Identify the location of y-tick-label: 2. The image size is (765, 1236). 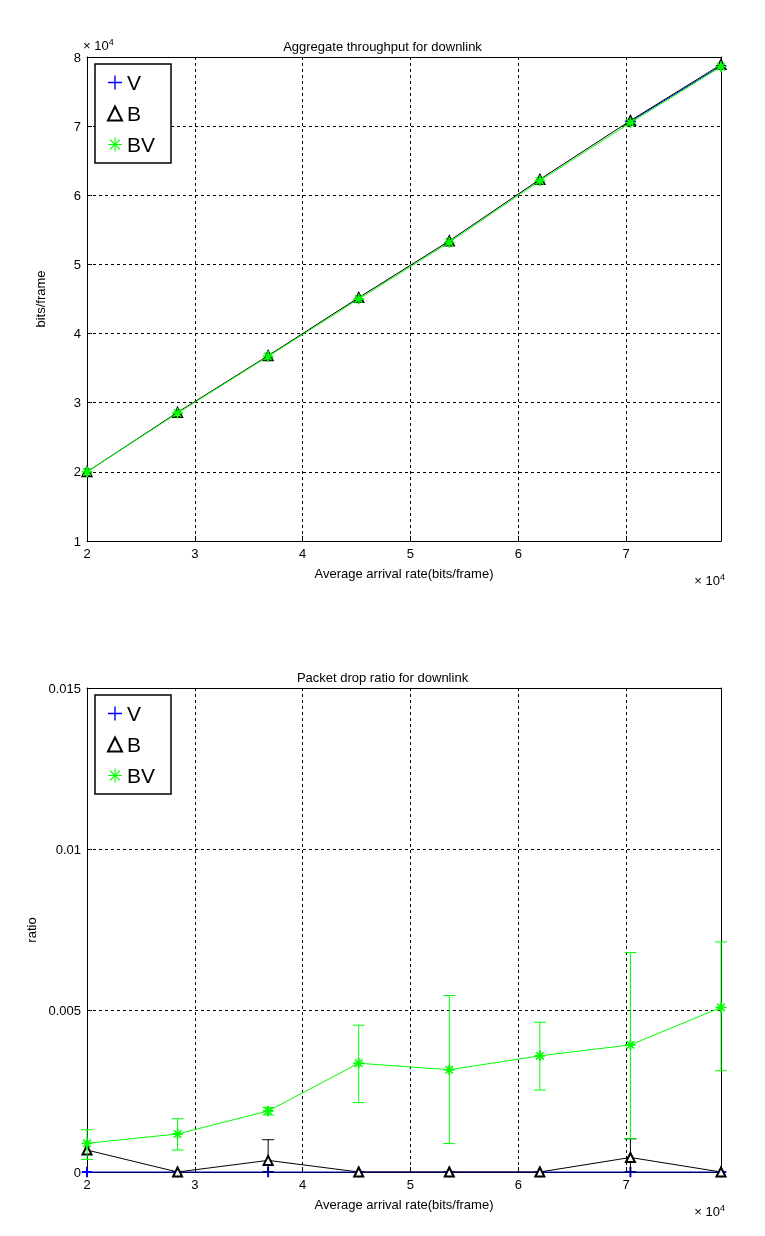
(77, 472).